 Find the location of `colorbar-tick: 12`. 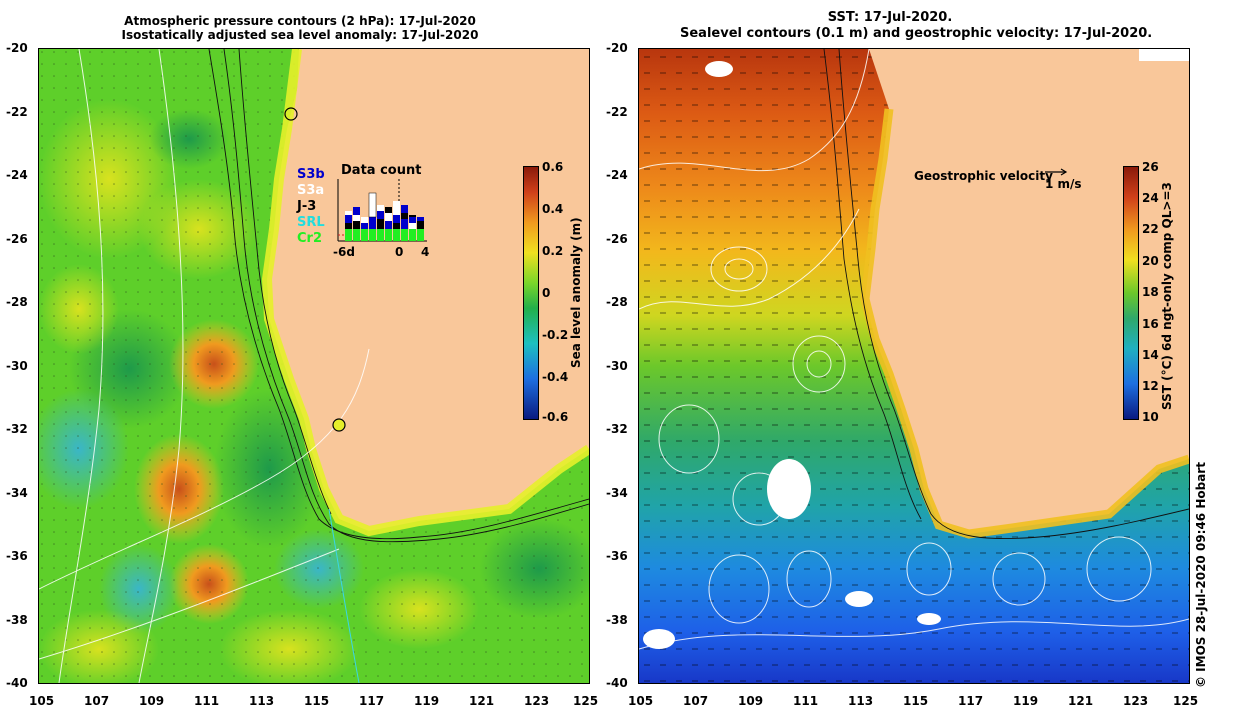

colorbar-tick: 12 is located at coordinates (1150, 386).